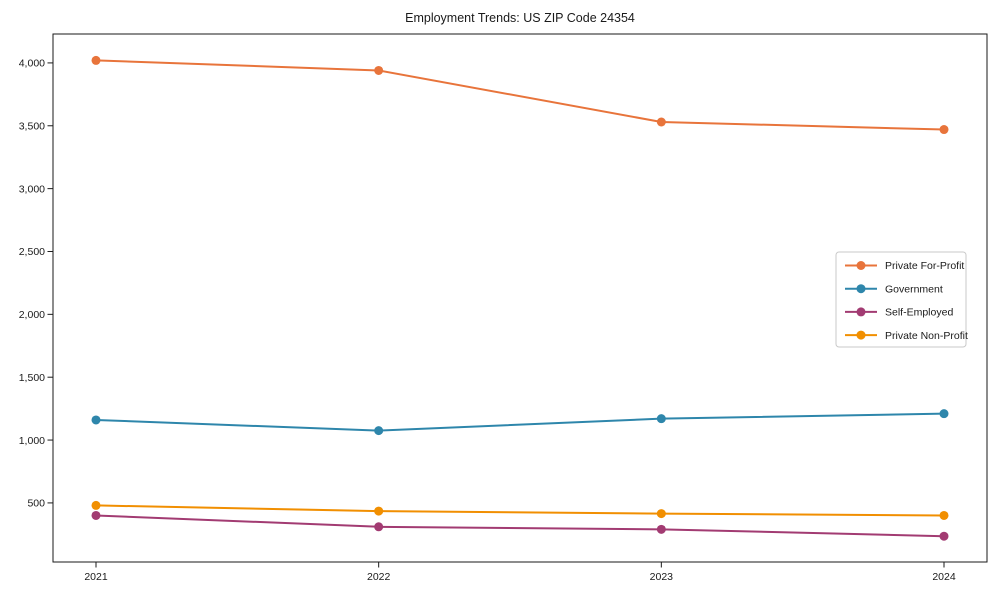 This screenshot has height=600, width=1000. I want to click on series-line-government, so click(520, 422).